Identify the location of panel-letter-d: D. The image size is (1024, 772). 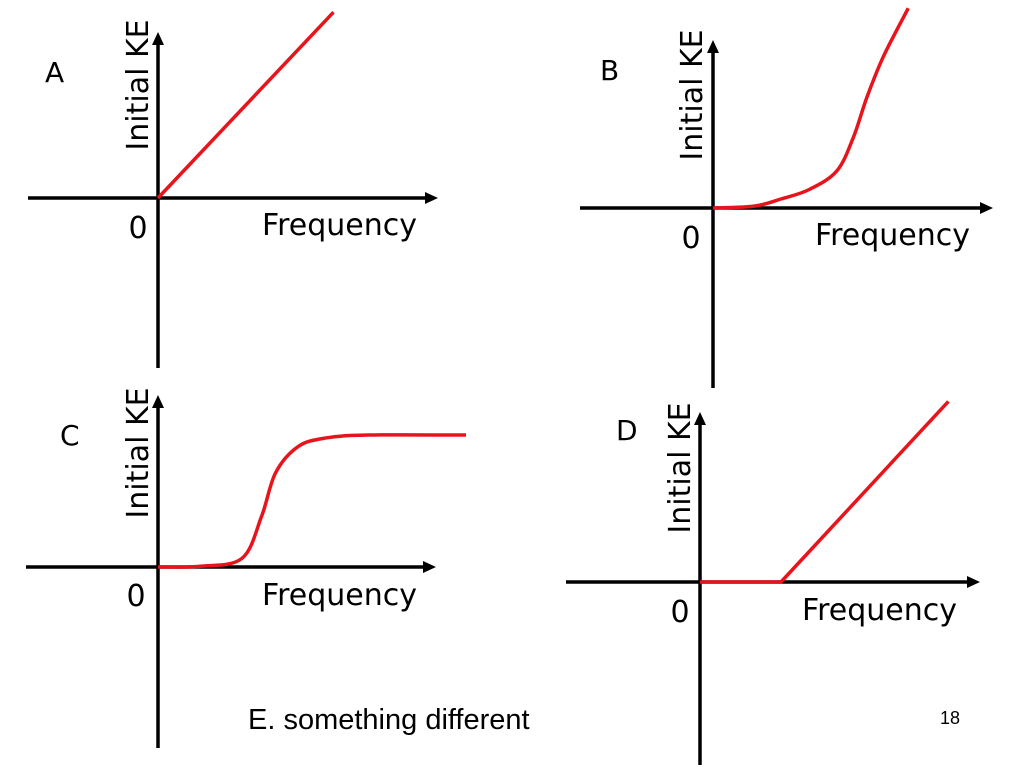
(627, 430).